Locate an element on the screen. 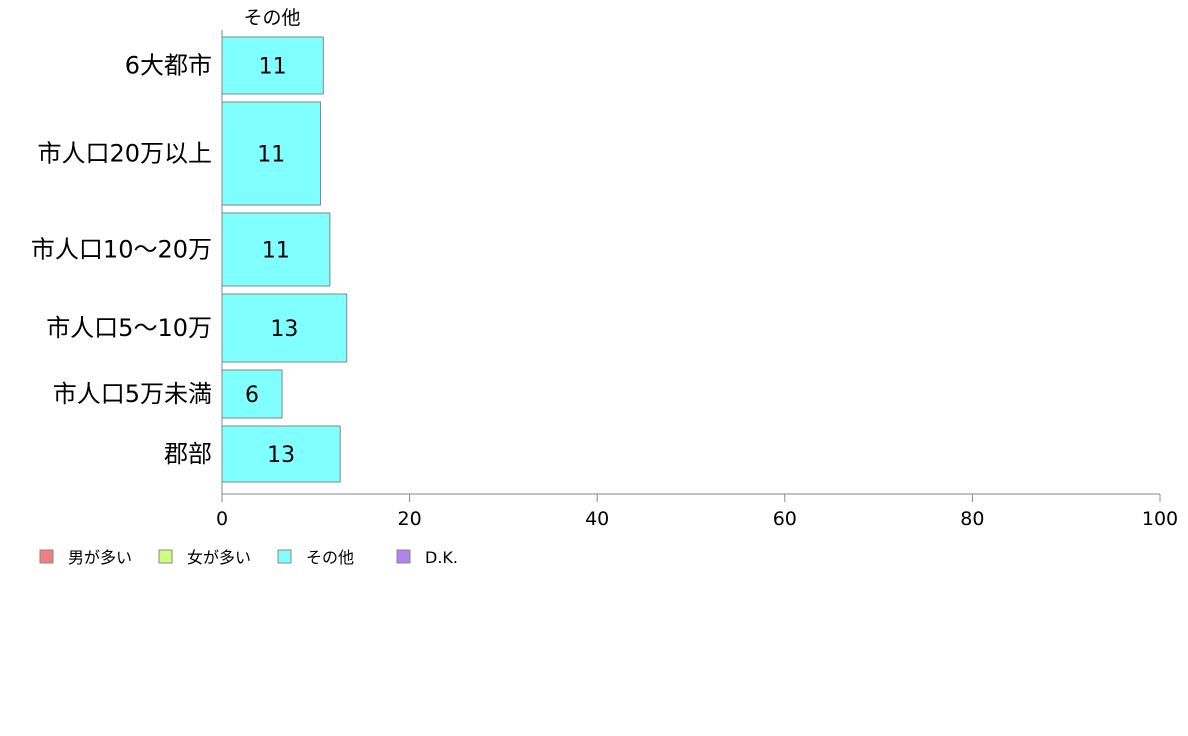 The width and height of the screenshot is (1188, 736). category-label: 6大都市 is located at coordinates (168, 66).